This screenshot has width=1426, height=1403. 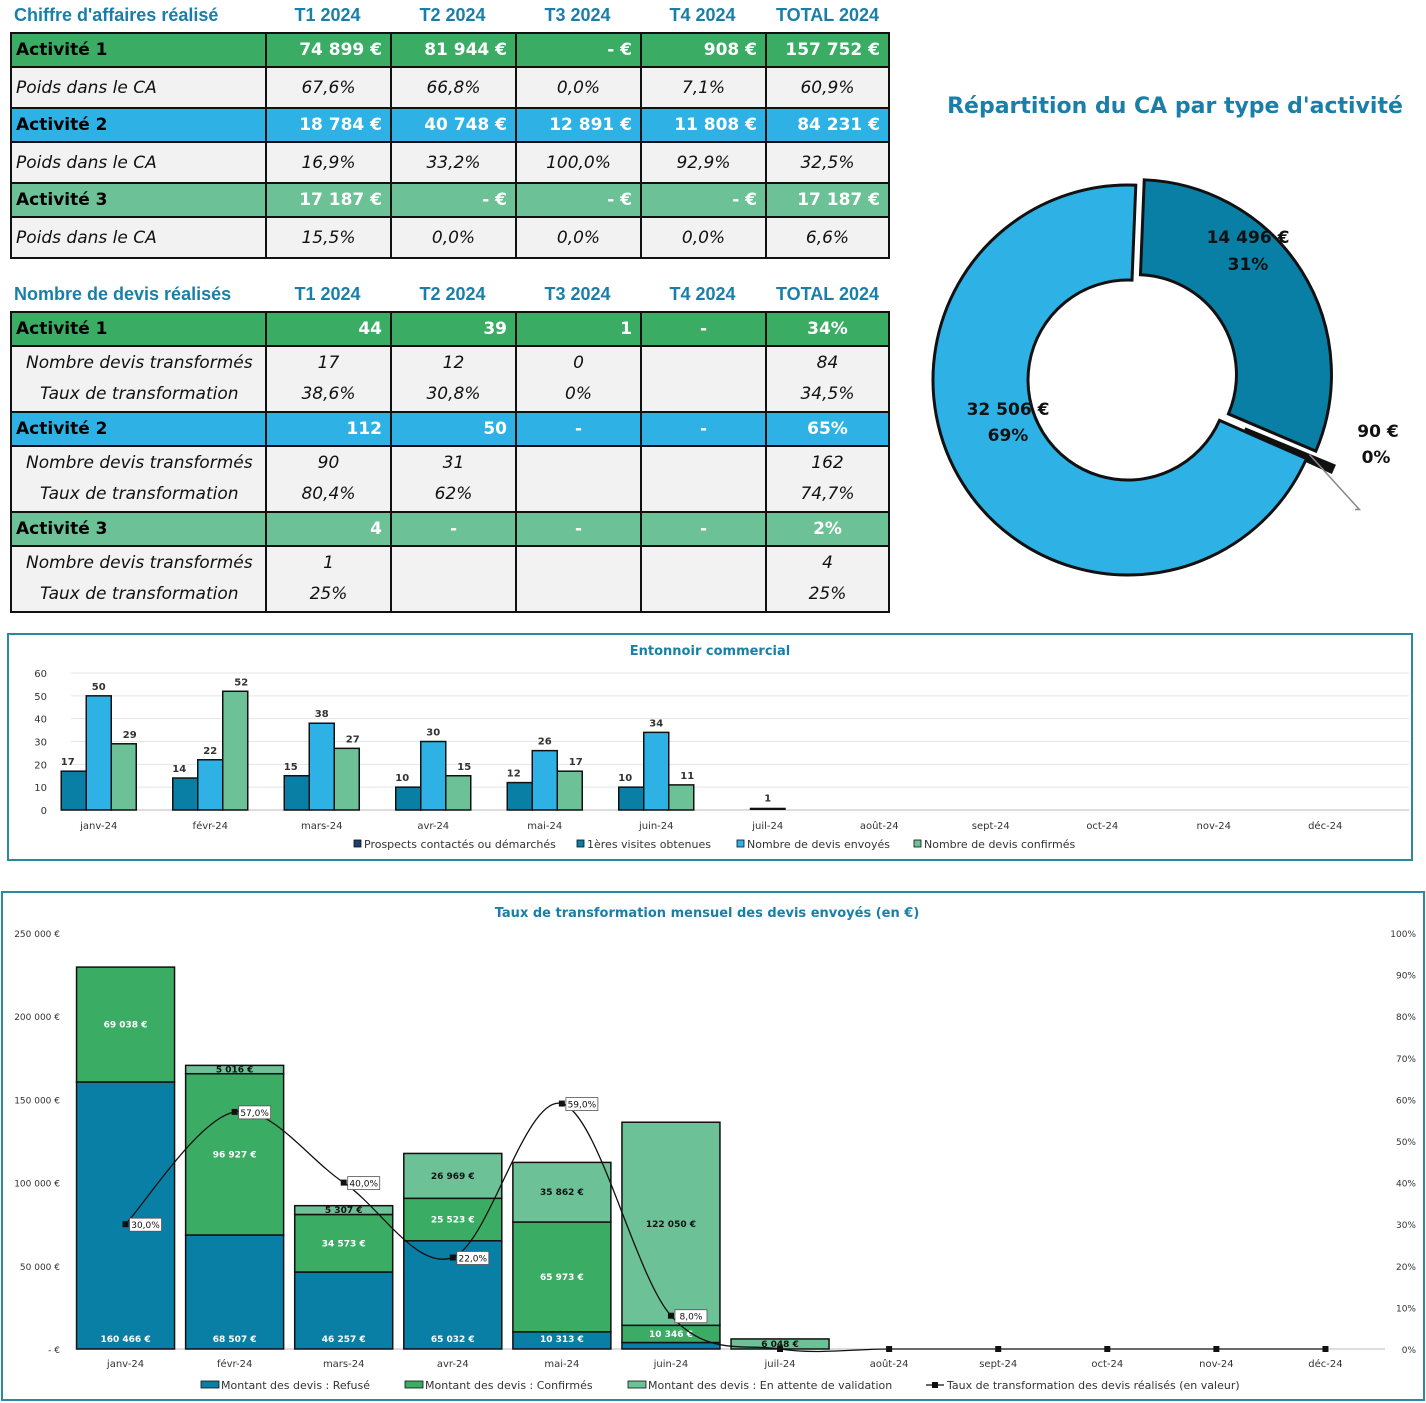 What do you see at coordinates (1325, 826) in the screenshot?
I see `funnel-xtick: déc-24` at bounding box center [1325, 826].